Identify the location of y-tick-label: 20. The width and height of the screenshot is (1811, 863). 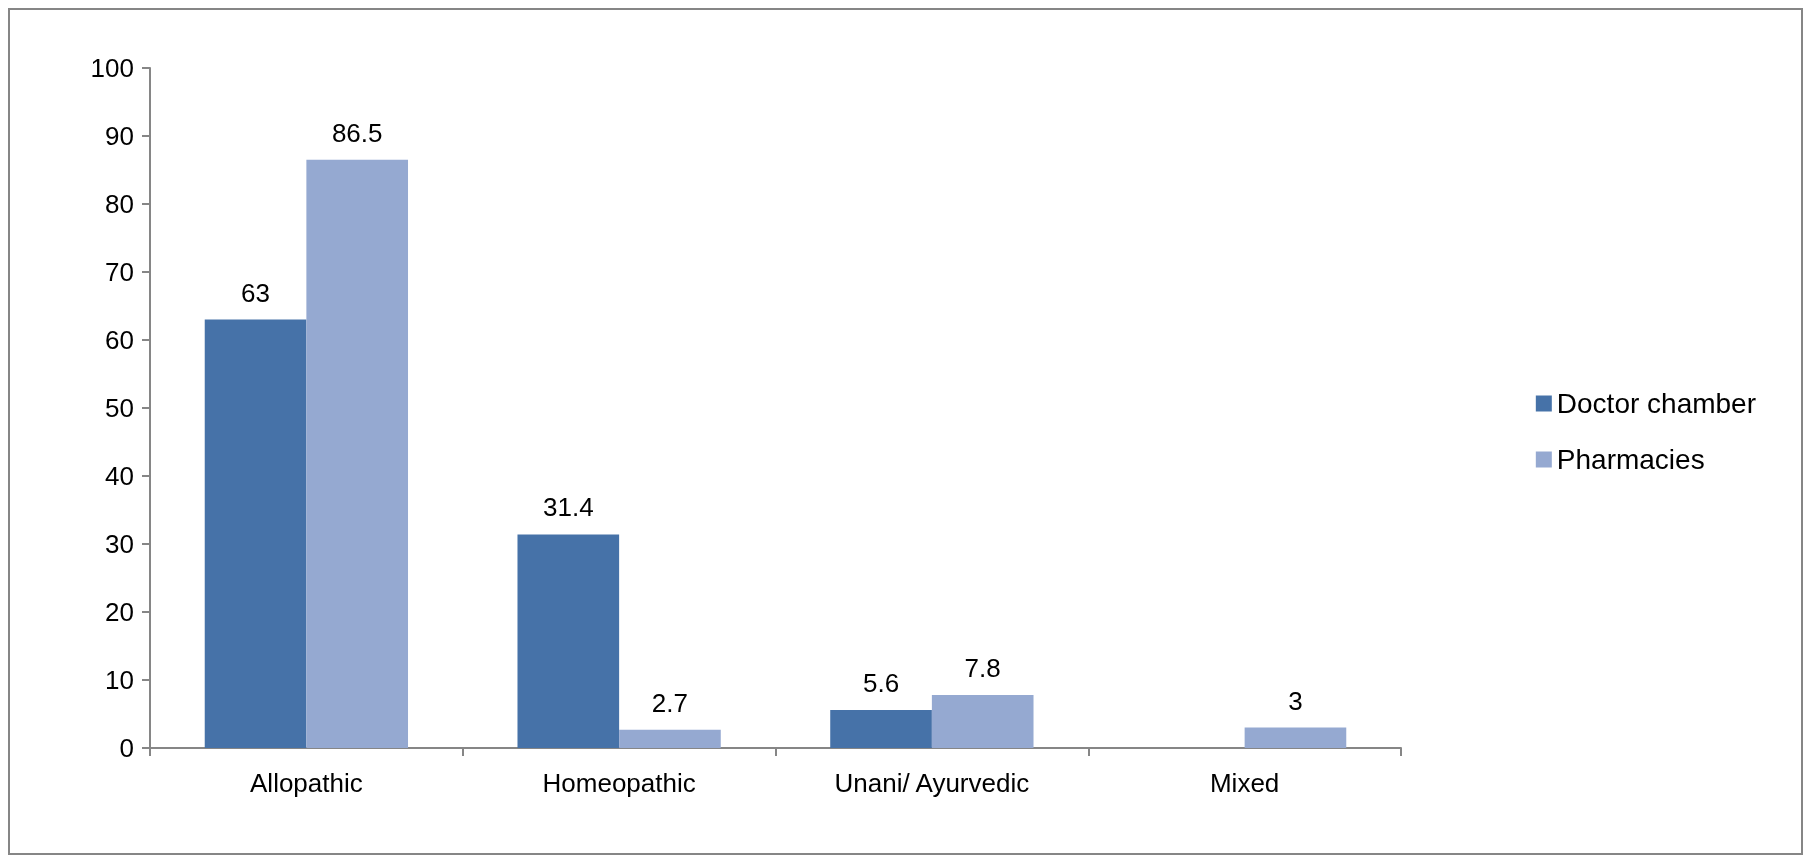
(119, 612).